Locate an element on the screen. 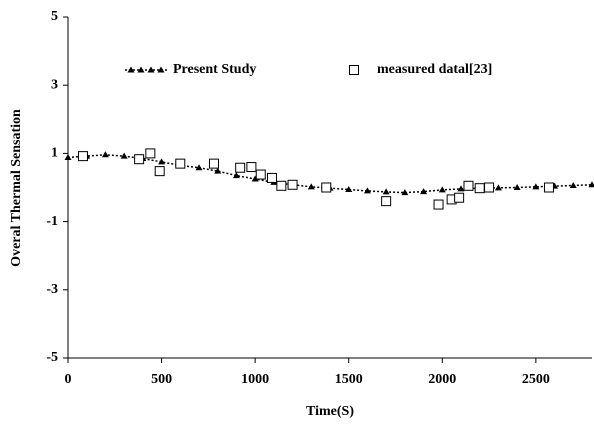 This screenshot has height=428, width=594. y-tick-label: -5 is located at coordinates (52, 357).